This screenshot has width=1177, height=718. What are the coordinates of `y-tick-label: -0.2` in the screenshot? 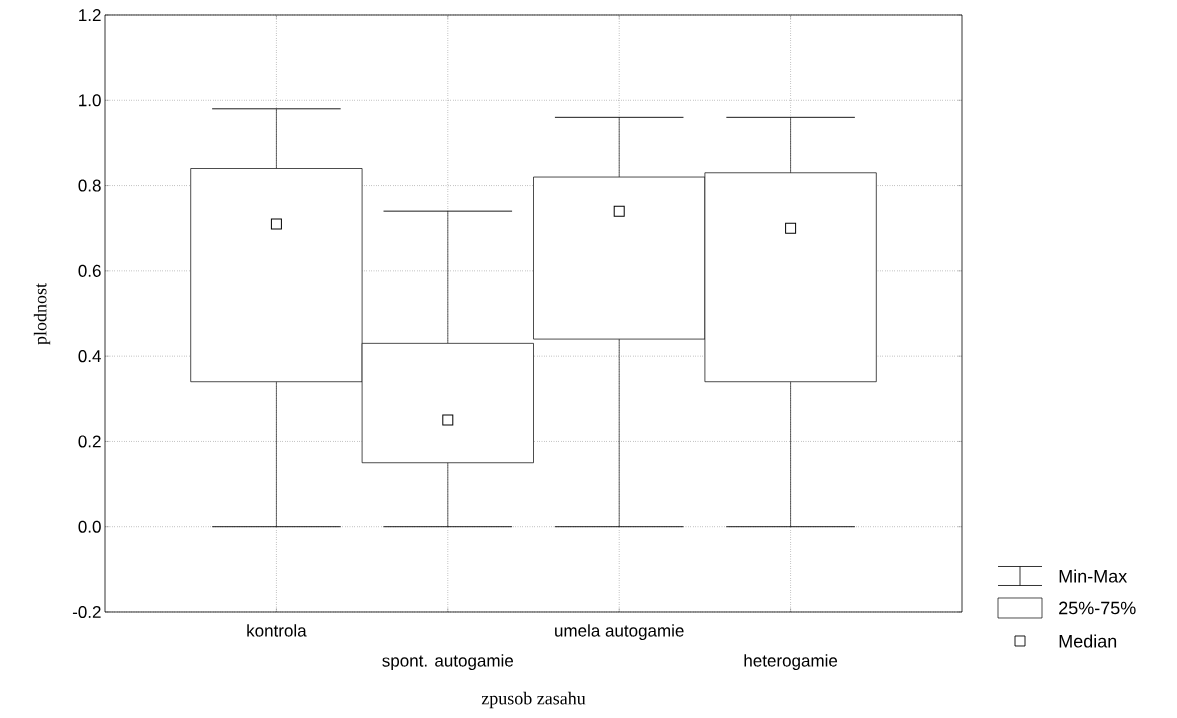 It's located at (86, 612).